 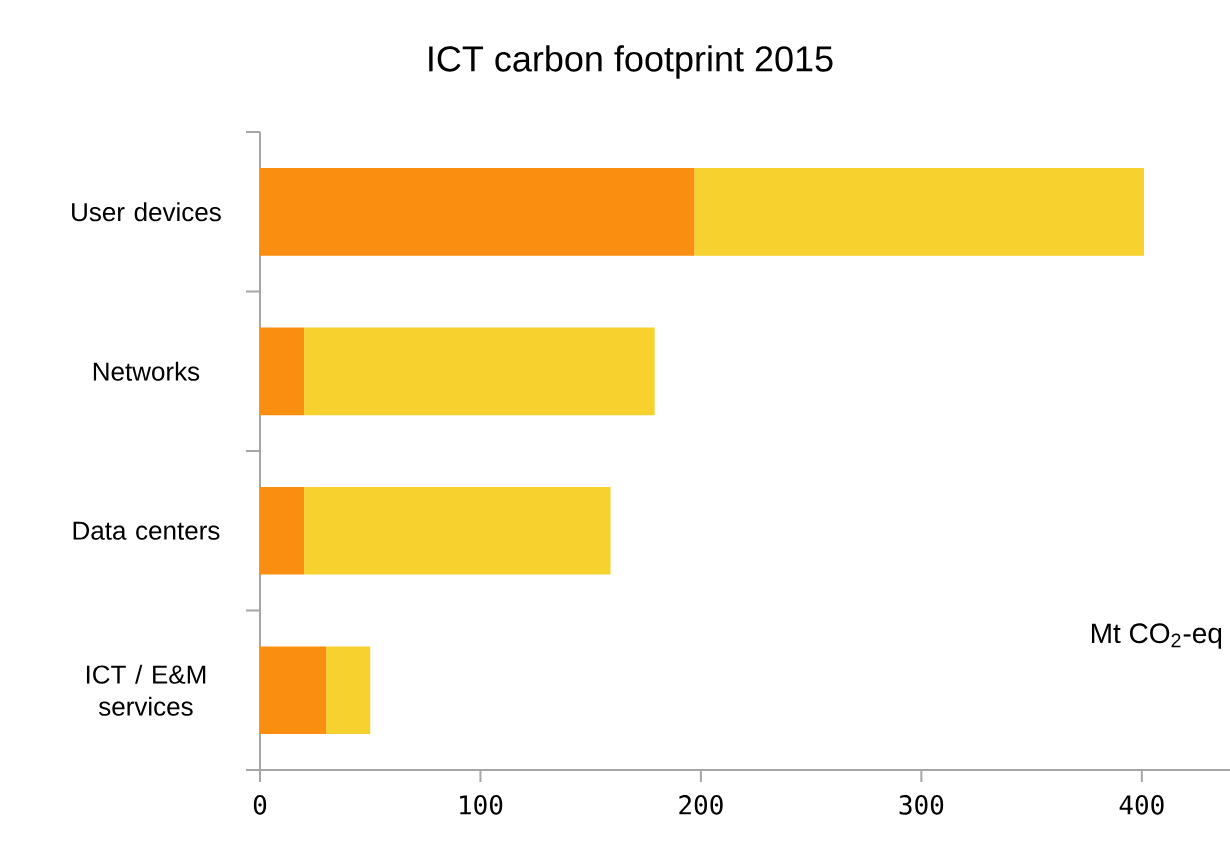 What do you see at coordinates (146, 371) in the screenshot?
I see `y-tick-label: Networks` at bounding box center [146, 371].